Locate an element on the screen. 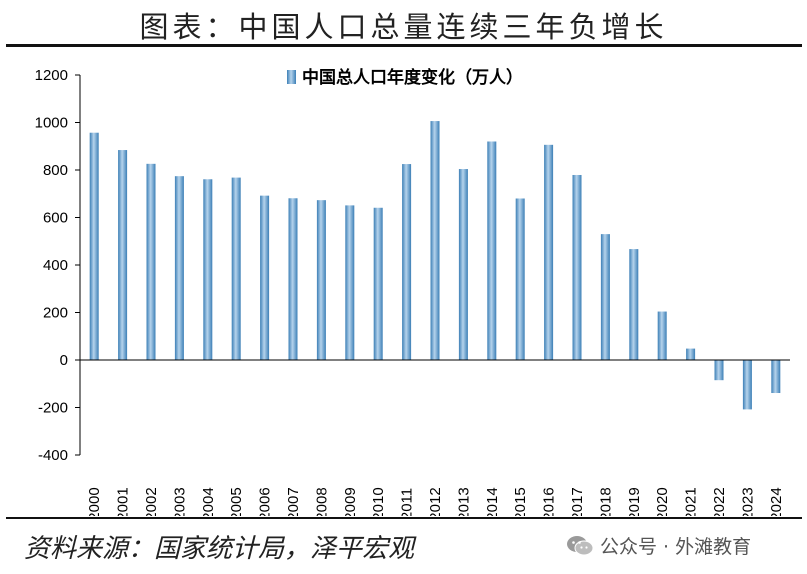 The width and height of the screenshot is (807, 574). y-tick-label: 800 is located at coordinates (55, 170).